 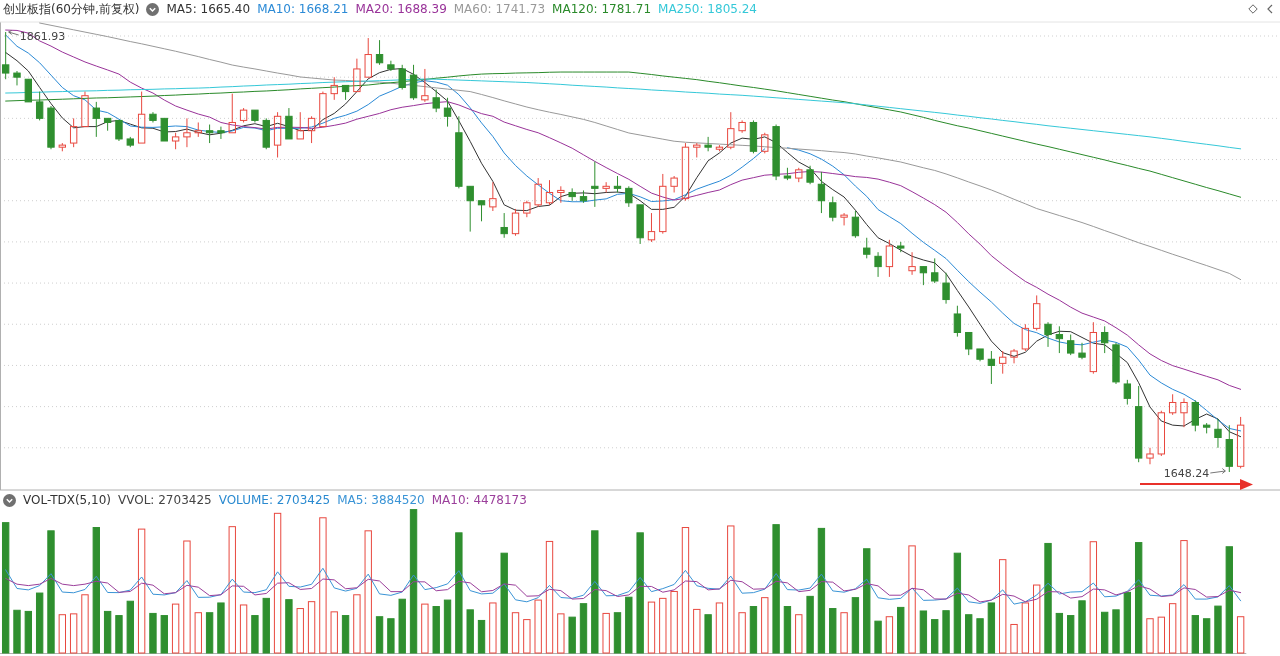 I want to click on text: MA5: 3884520, so click(x=381, y=500).